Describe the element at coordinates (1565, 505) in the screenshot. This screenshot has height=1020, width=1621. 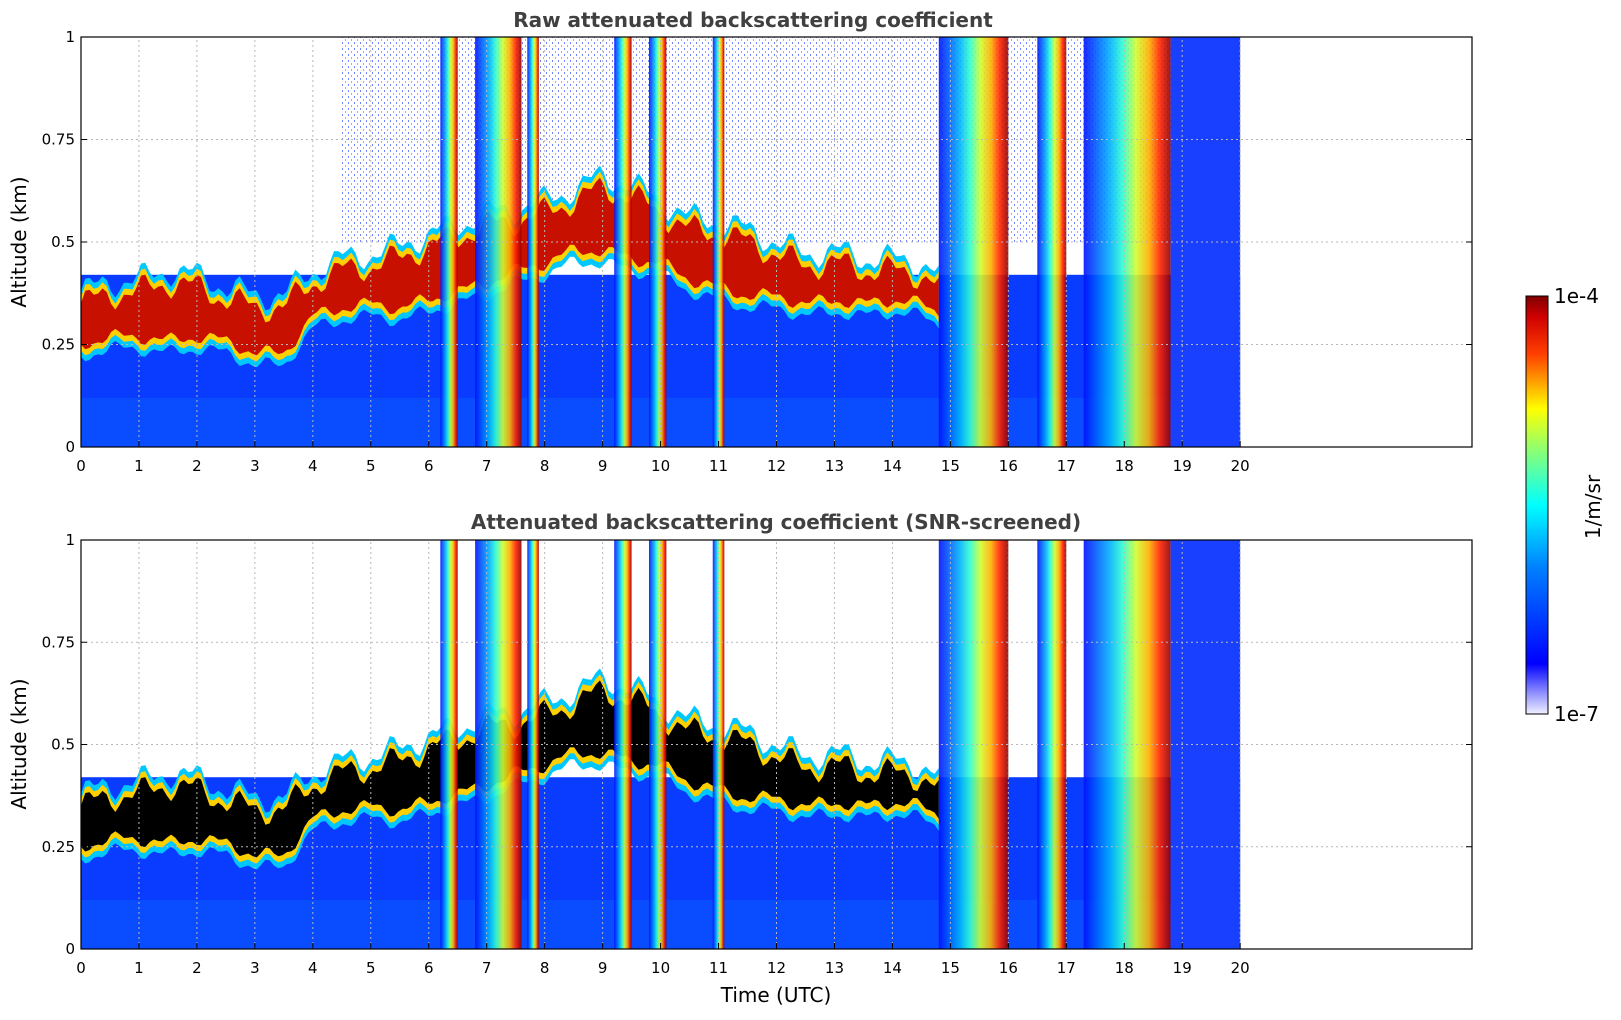
I see `colorbar: 1e-4 1e-7 1/m/sr` at that location.